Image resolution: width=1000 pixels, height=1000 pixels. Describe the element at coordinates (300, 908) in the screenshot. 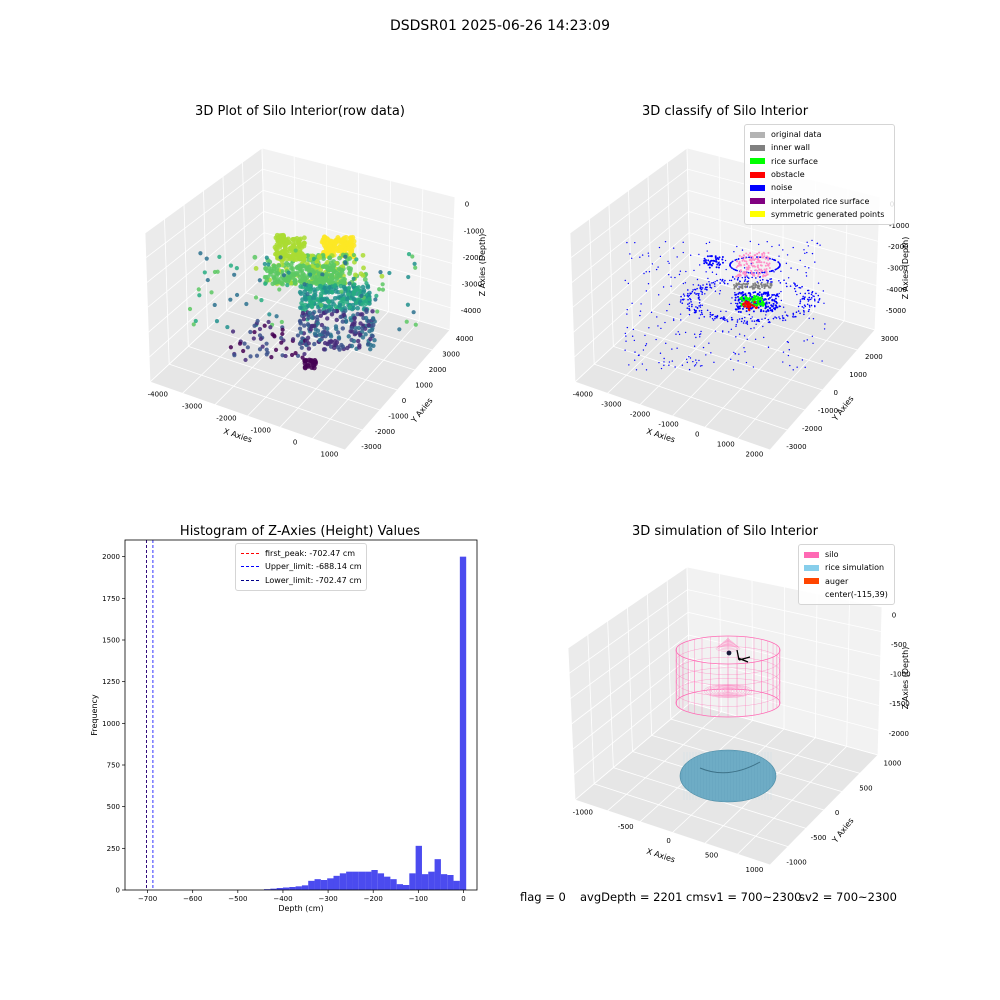

I see `histogram-xlabel: Depth (cm)` at that location.